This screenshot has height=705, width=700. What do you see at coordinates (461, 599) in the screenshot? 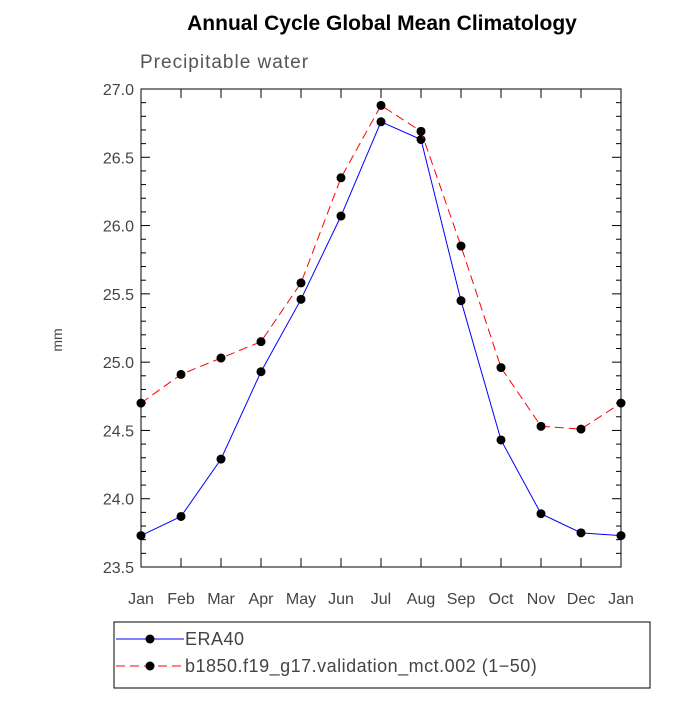
I see `x-tick-label: Sep` at bounding box center [461, 599].